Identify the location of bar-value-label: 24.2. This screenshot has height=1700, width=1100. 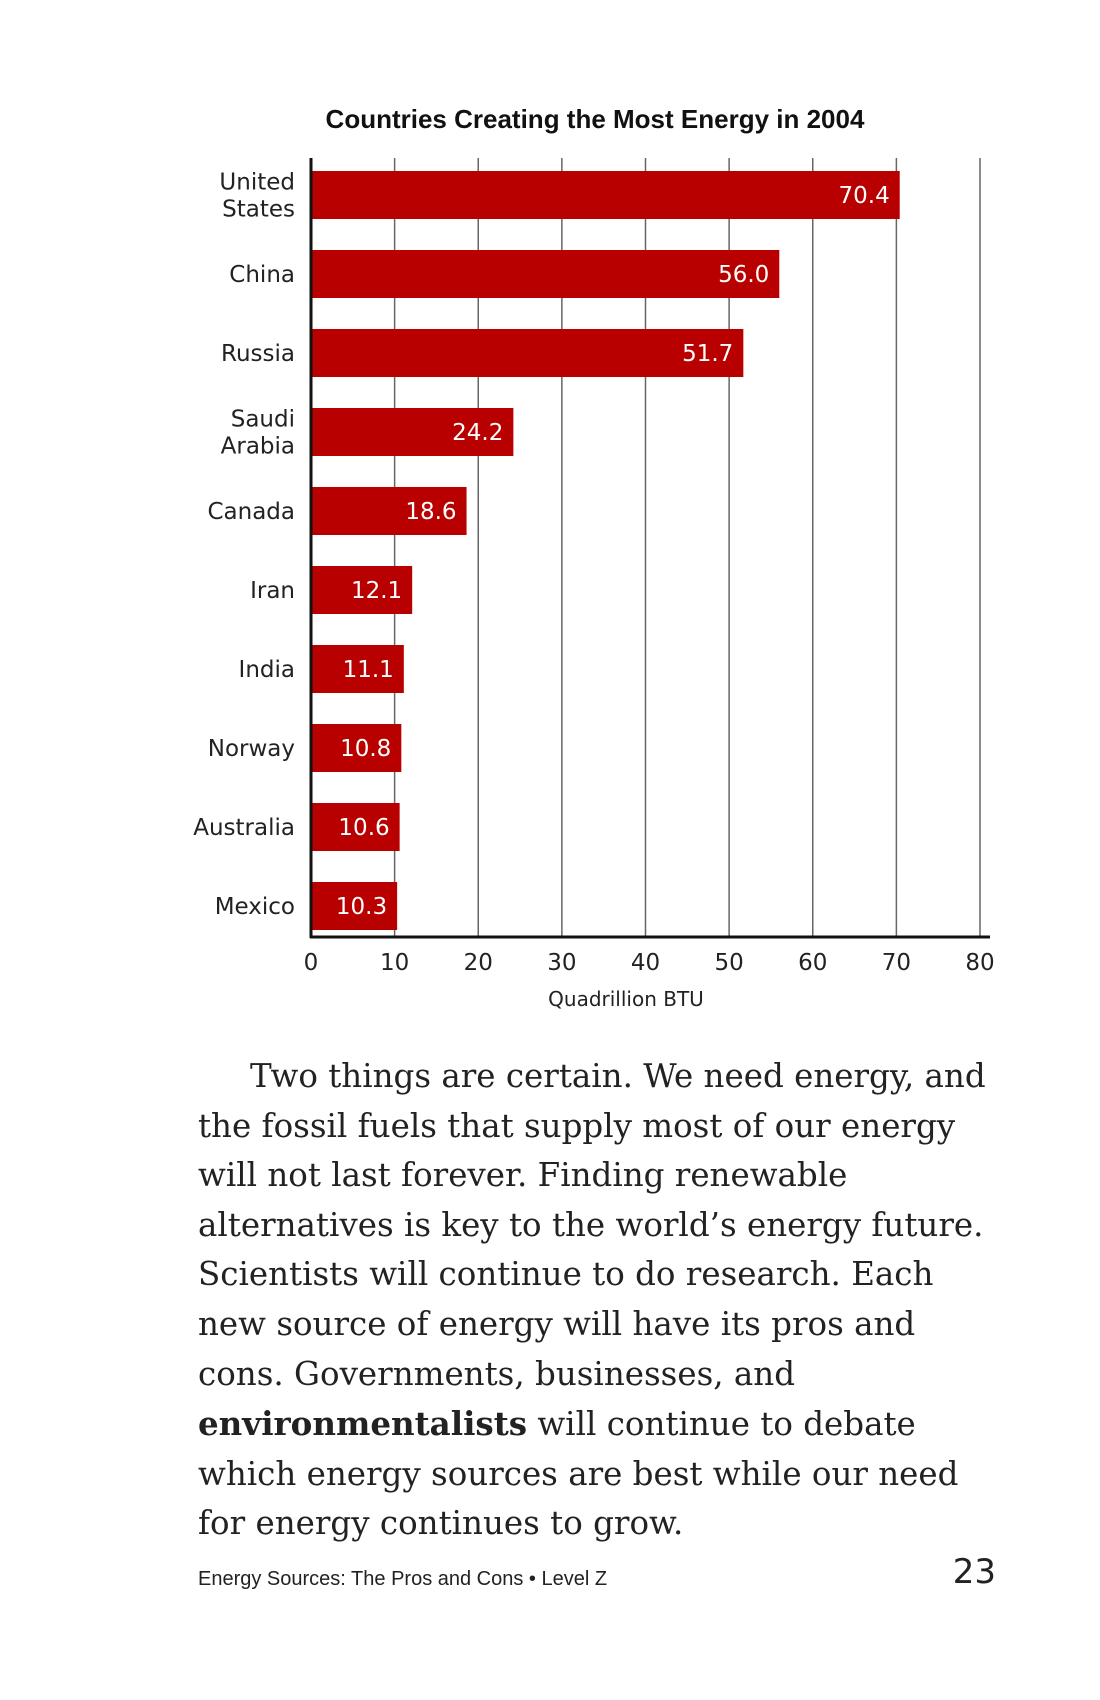
(477, 433).